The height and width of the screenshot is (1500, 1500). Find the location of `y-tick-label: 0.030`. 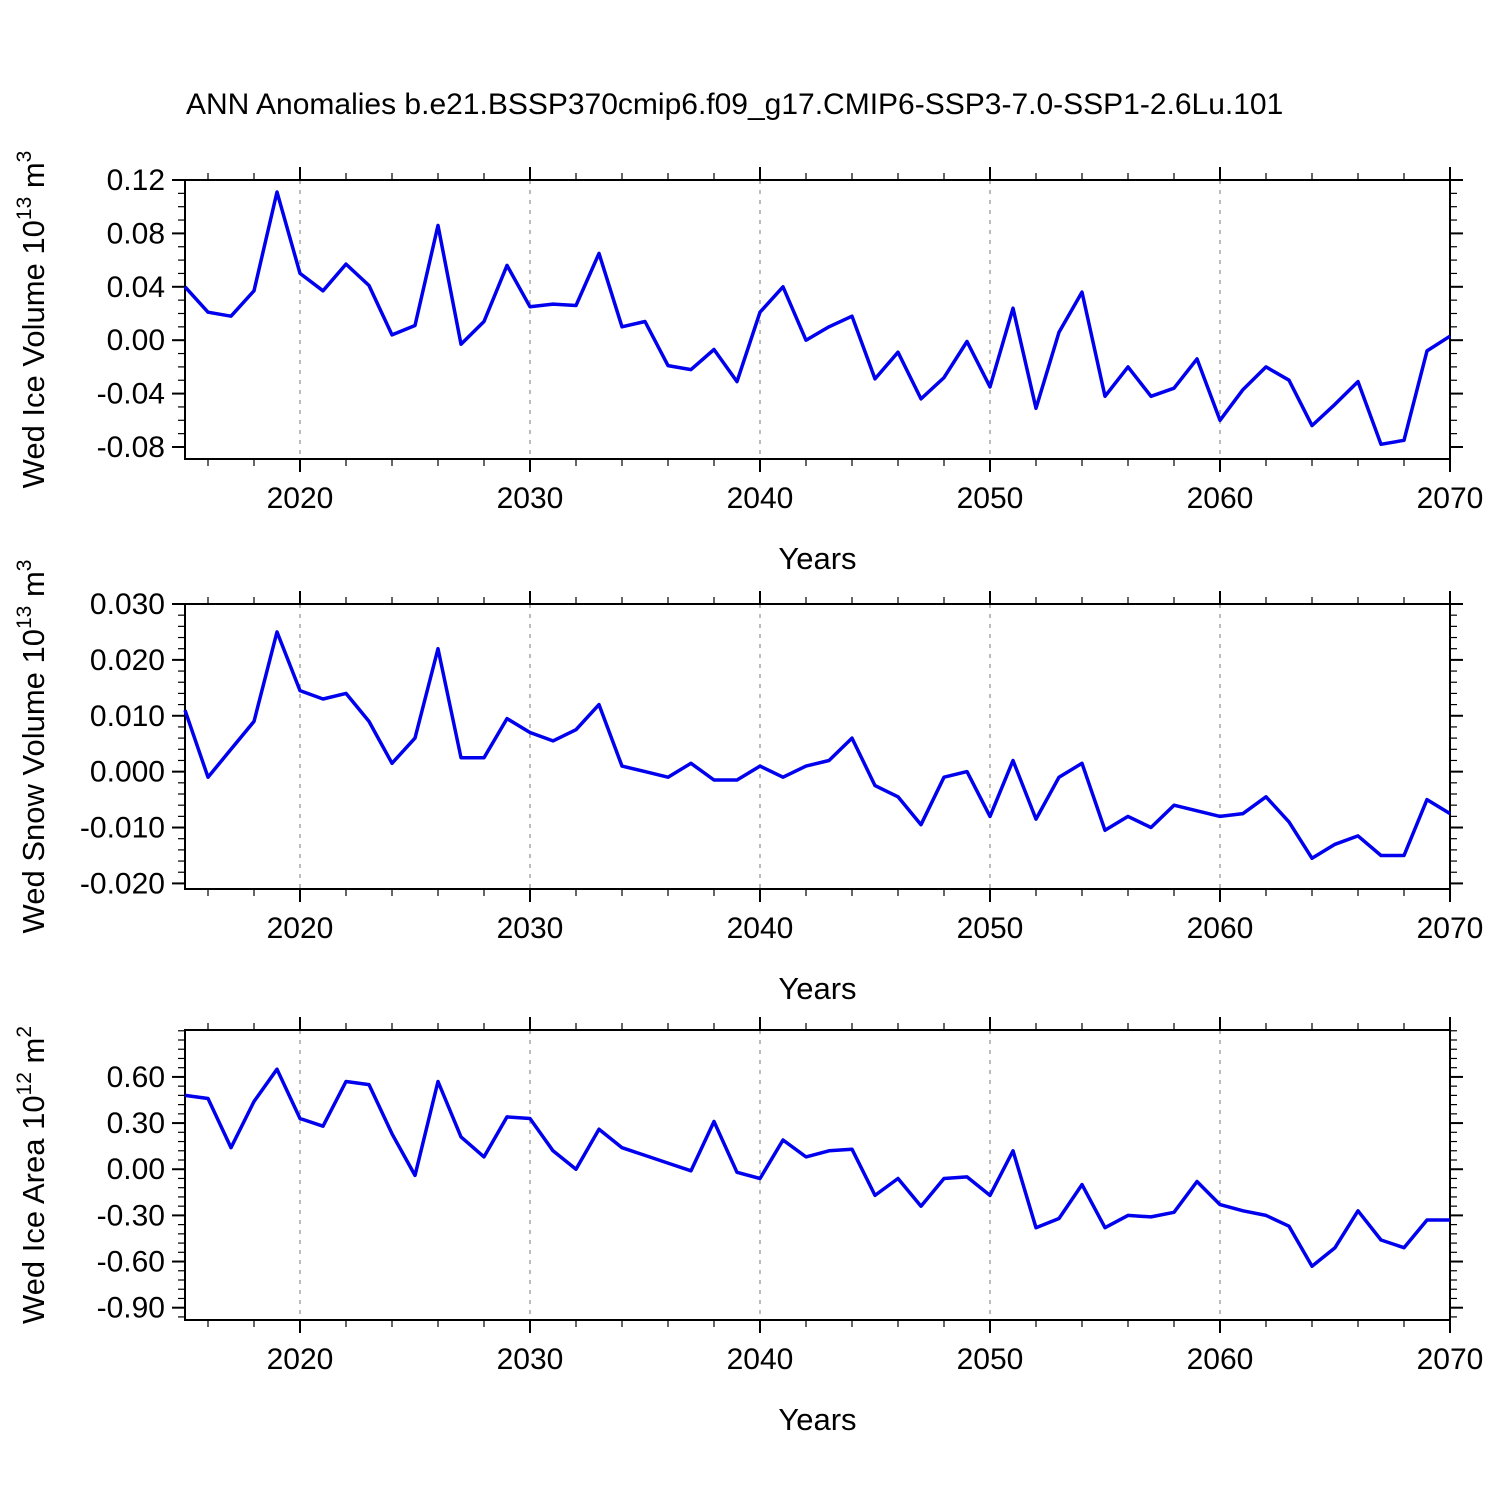

y-tick-label: 0.030 is located at coordinates (127, 604).